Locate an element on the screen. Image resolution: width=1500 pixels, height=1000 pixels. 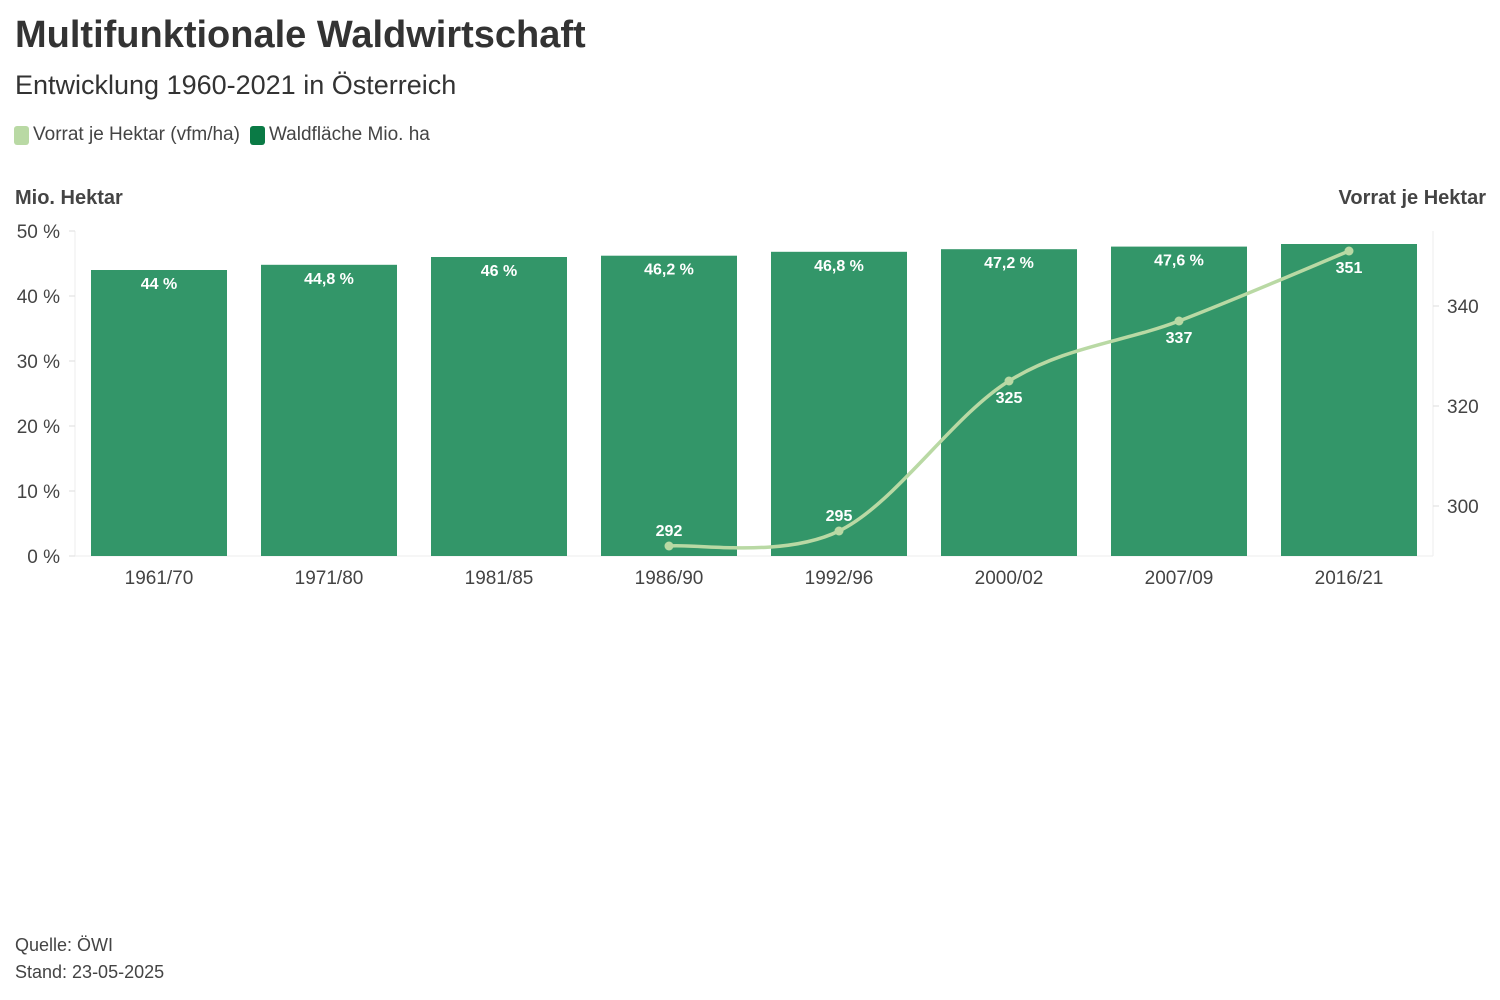
bar-label: 46,8 % is located at coordinates (839, 266).